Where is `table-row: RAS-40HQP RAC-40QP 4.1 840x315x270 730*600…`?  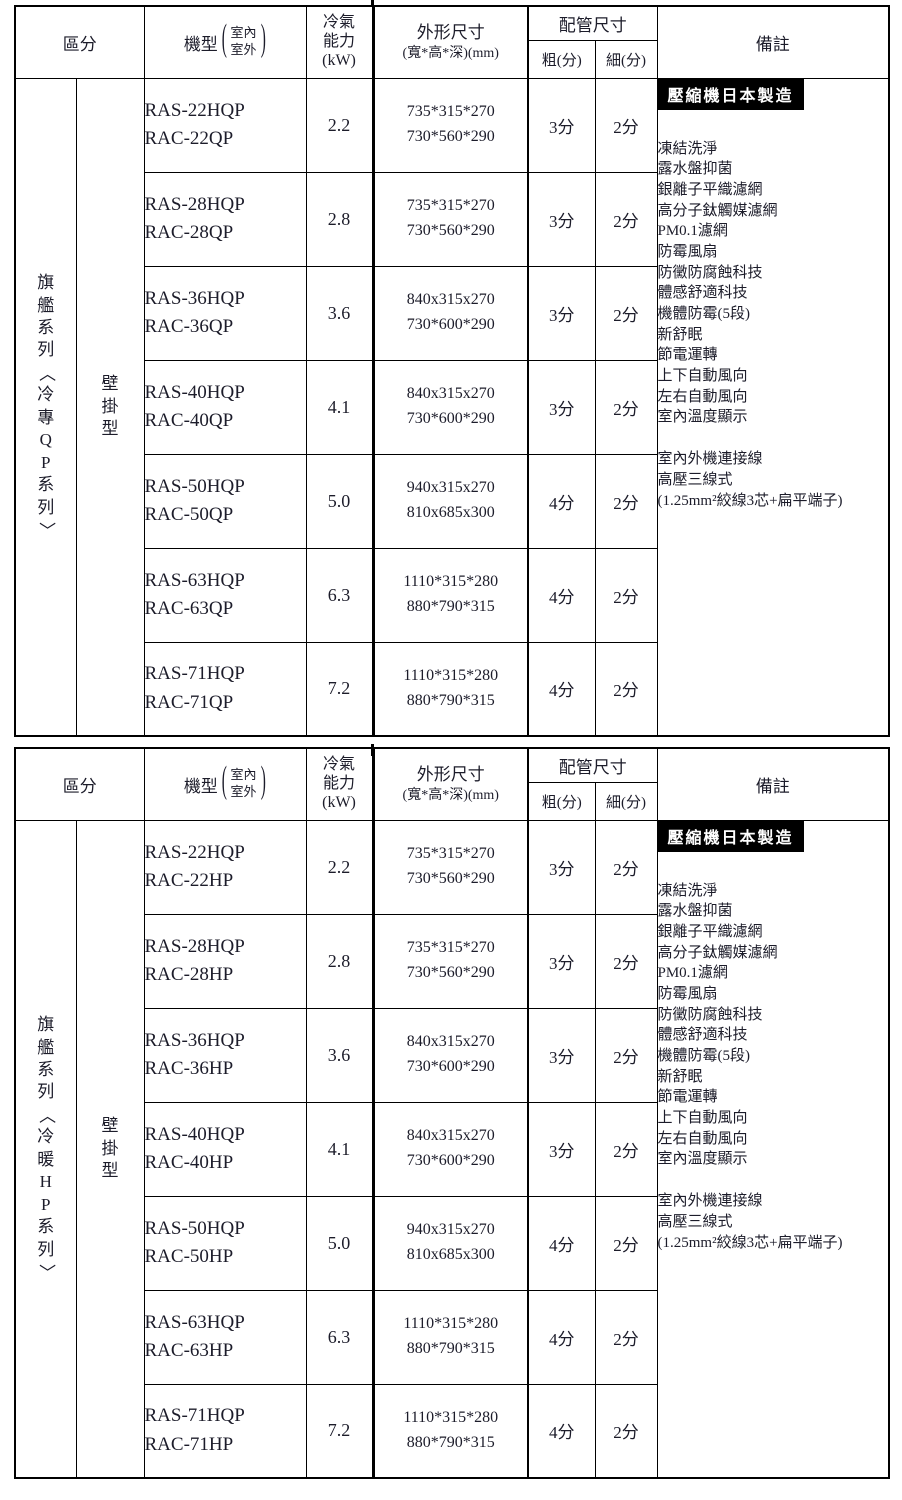 table-row: RAS-40HQP RAC-40QP 4.1 840x315x270 730*600… is located at coordinates (452, 407).